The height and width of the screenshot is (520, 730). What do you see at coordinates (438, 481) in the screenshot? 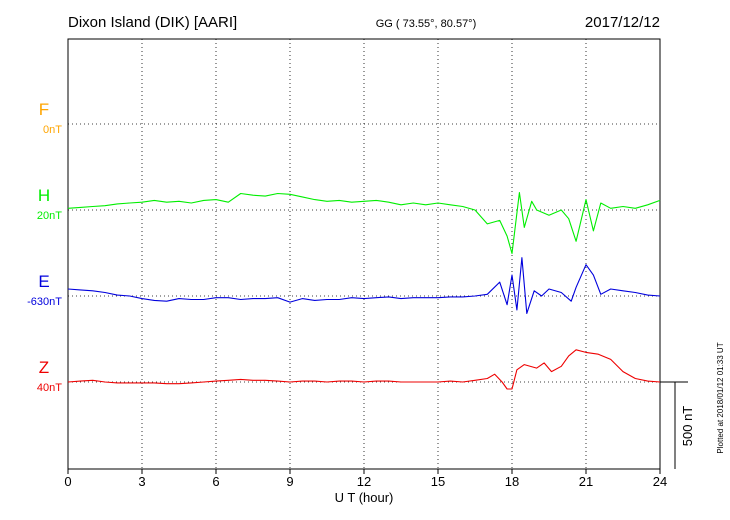
I see `x-tick-label: 15` at bounding box center [438, 481].